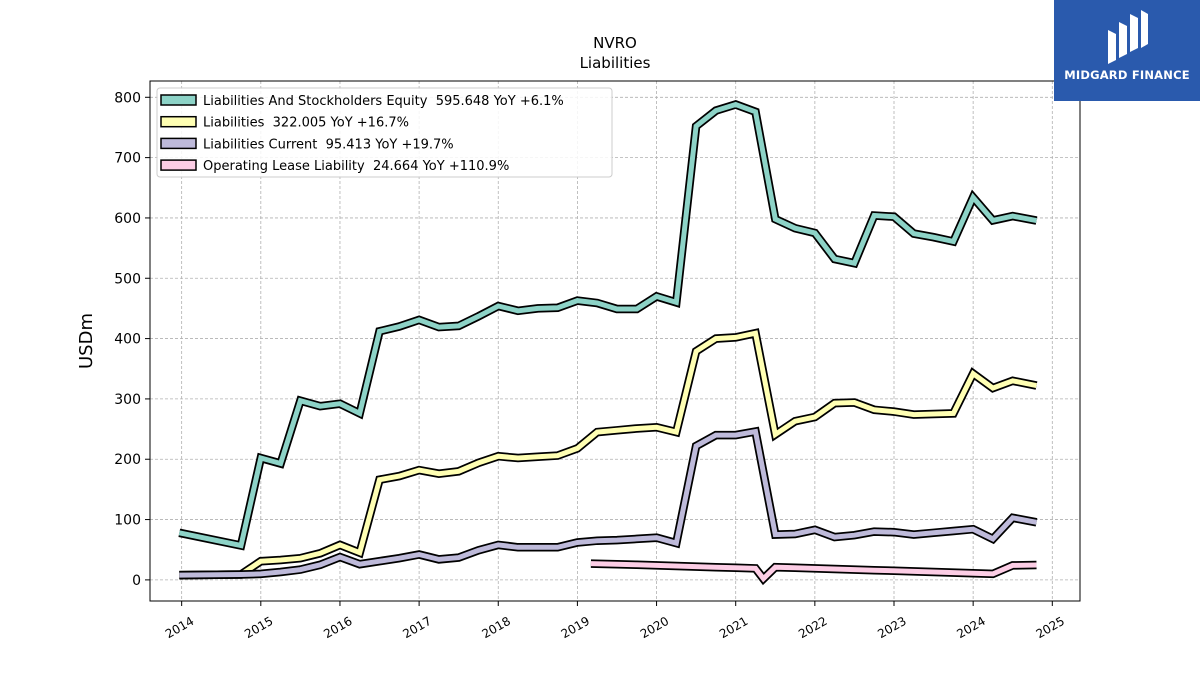 This screenshot has width=1200, height=675. I want to click on y-tick-label: 0, so click(136, 581).